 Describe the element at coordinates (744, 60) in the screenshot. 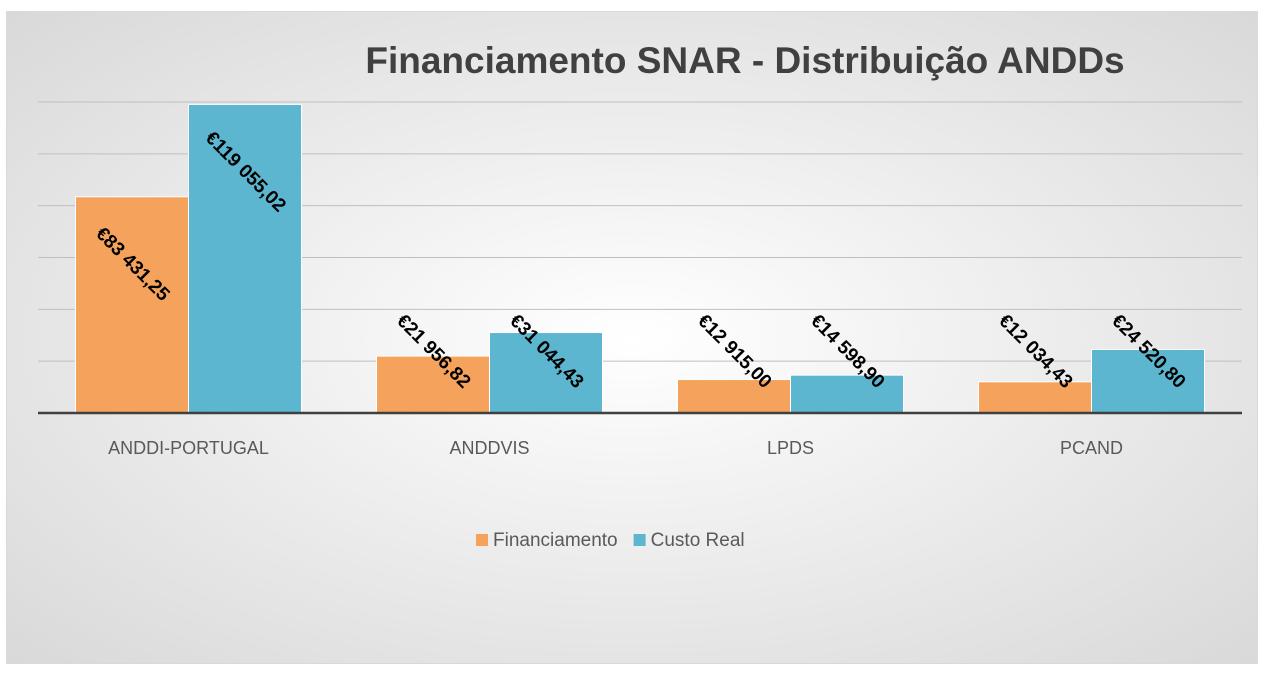

I see `chart-title: Financiamento SNAR - Distribuição ANDDs` at that location.